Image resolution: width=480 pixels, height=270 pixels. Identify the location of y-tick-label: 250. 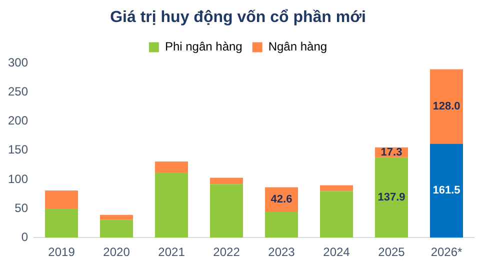
(18, 91).